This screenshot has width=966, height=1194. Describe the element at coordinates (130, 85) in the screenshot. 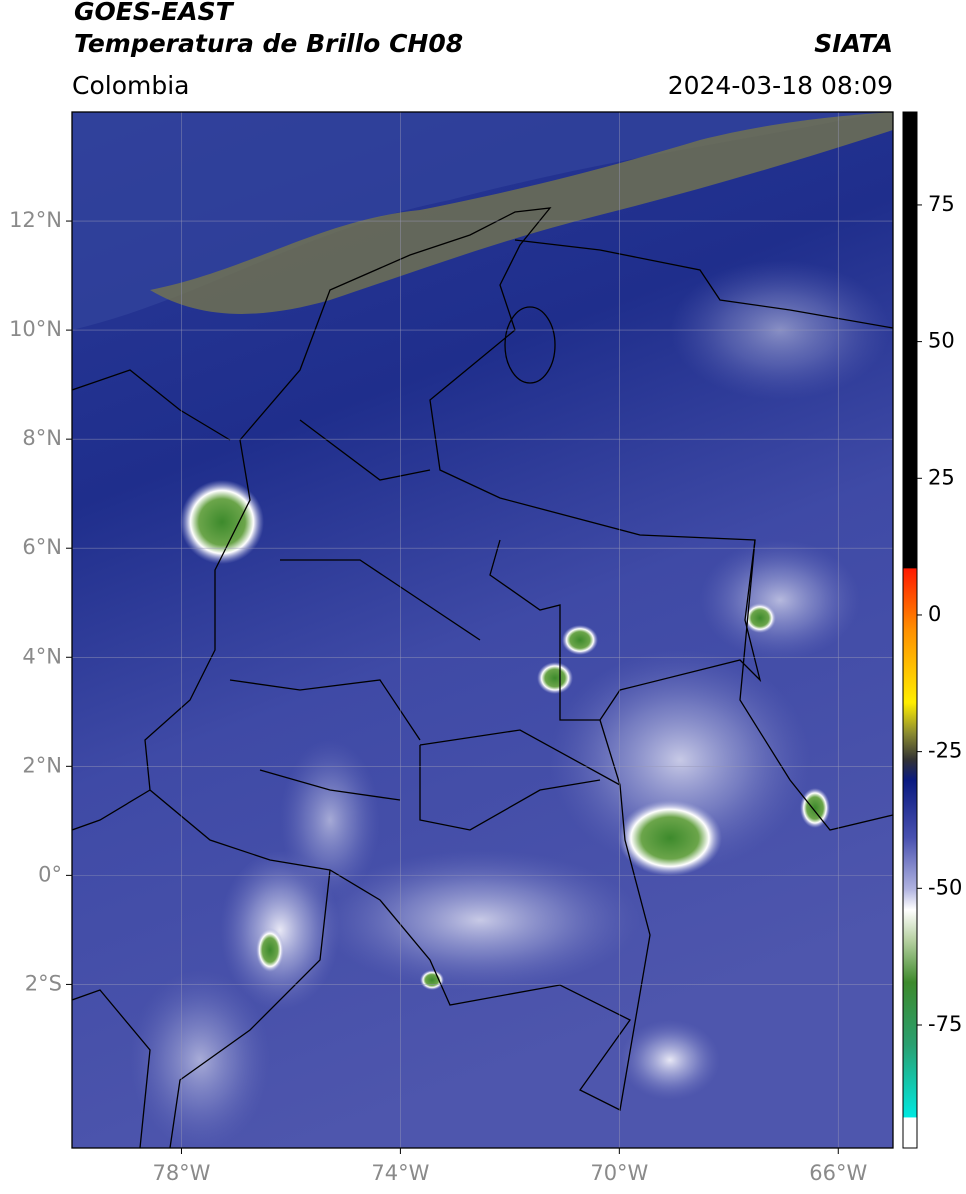

I see `region: Colombia` at that location.